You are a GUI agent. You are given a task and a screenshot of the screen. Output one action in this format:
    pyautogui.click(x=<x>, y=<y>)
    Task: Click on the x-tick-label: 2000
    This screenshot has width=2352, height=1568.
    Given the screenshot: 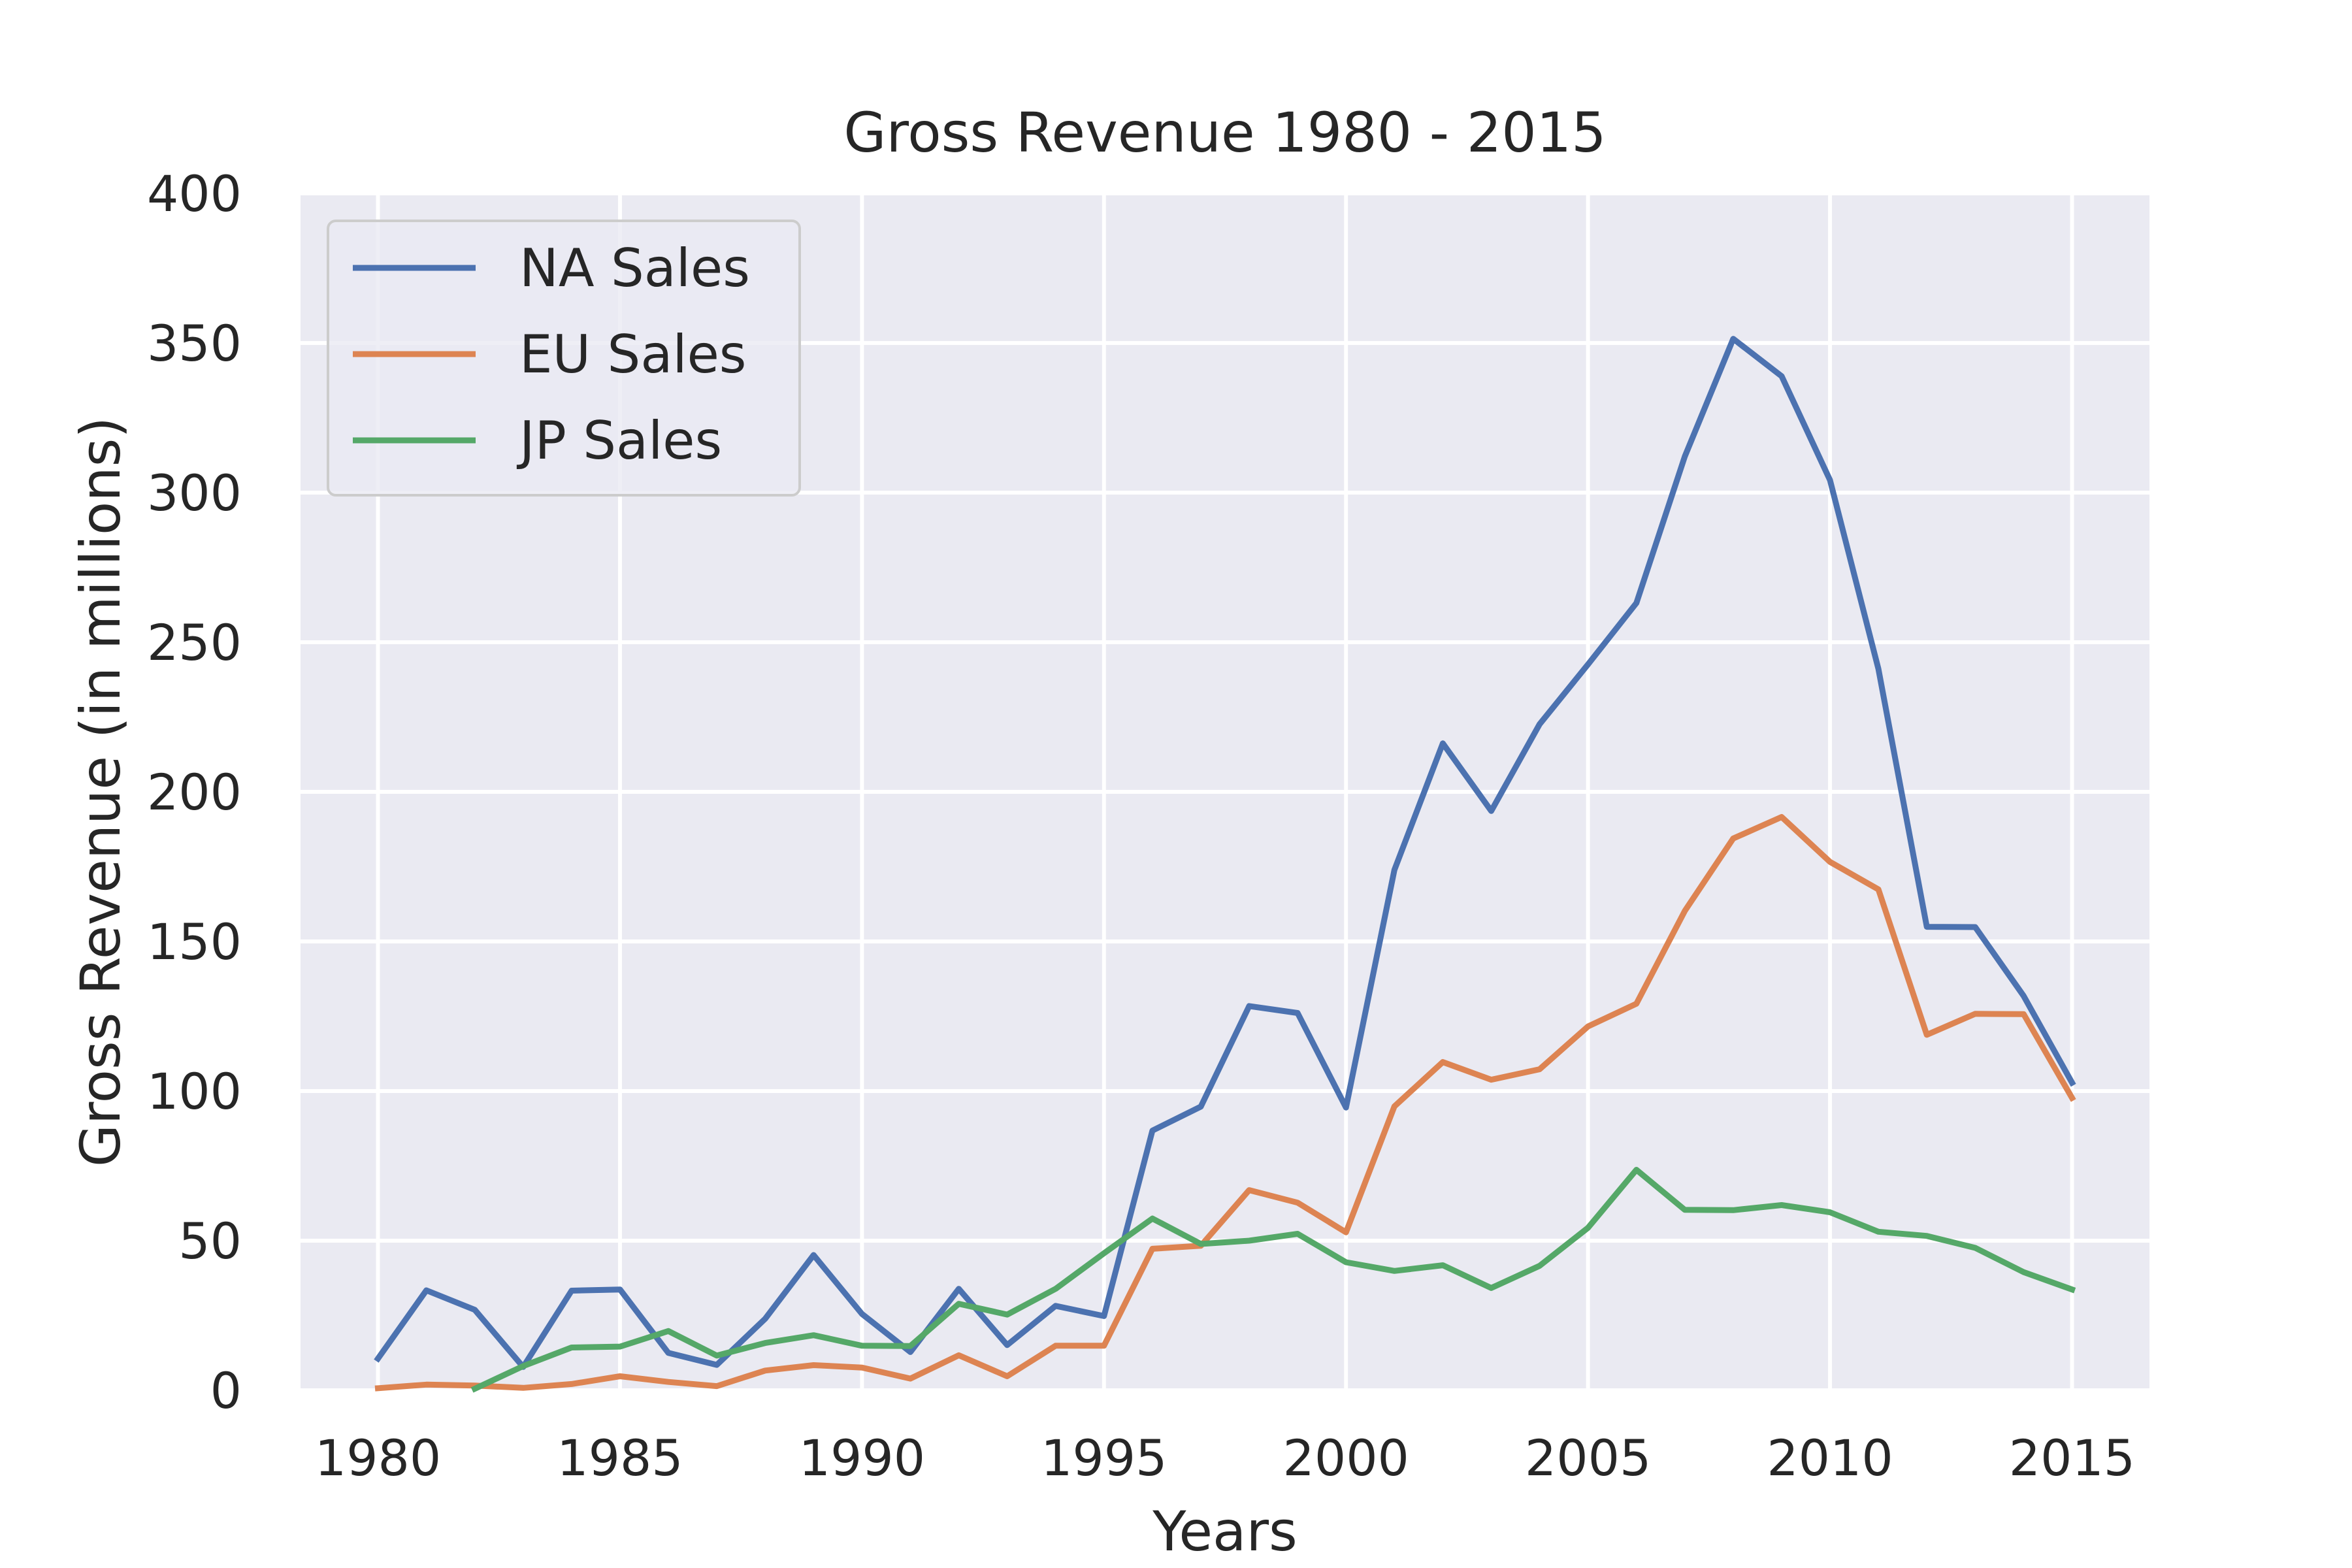 What is the action you would take?
    pyautogui.click(x=1345, y=1458)
    